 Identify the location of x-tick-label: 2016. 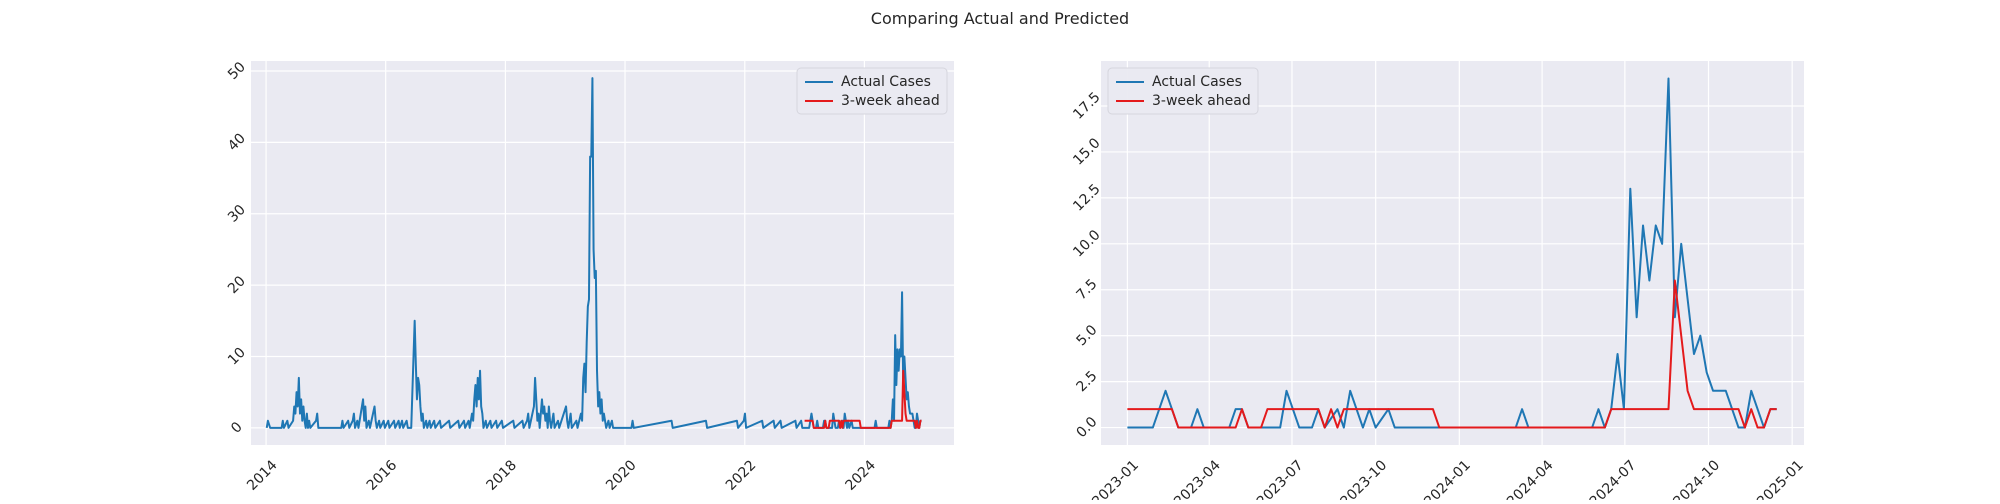
(382, 475).